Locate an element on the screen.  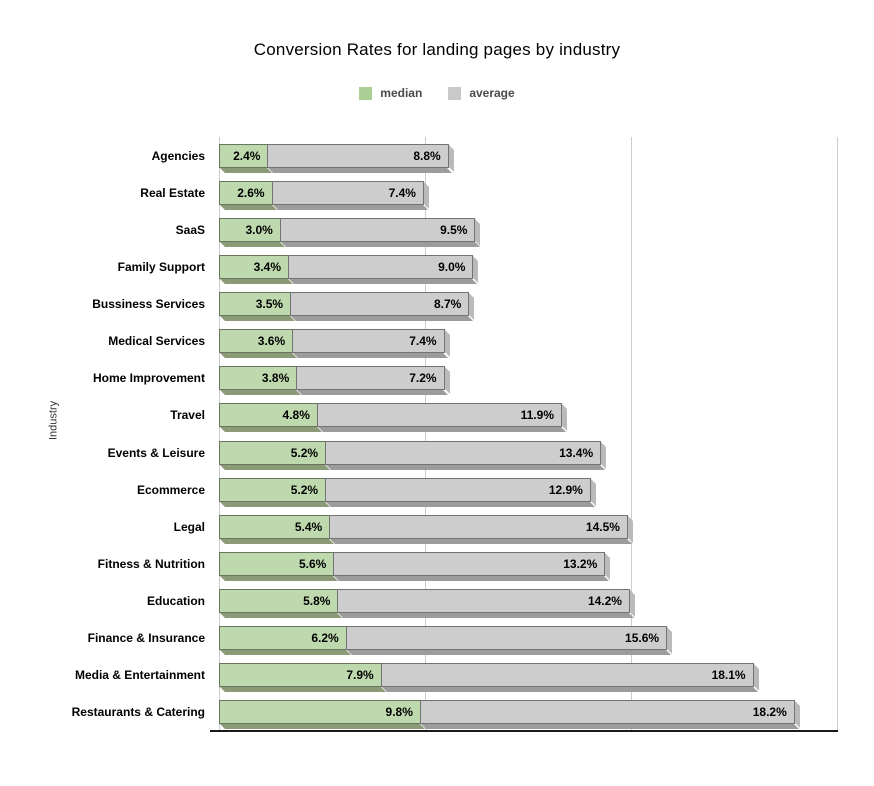
median-value-label: 2.4% is located at coordinates (247, 155).